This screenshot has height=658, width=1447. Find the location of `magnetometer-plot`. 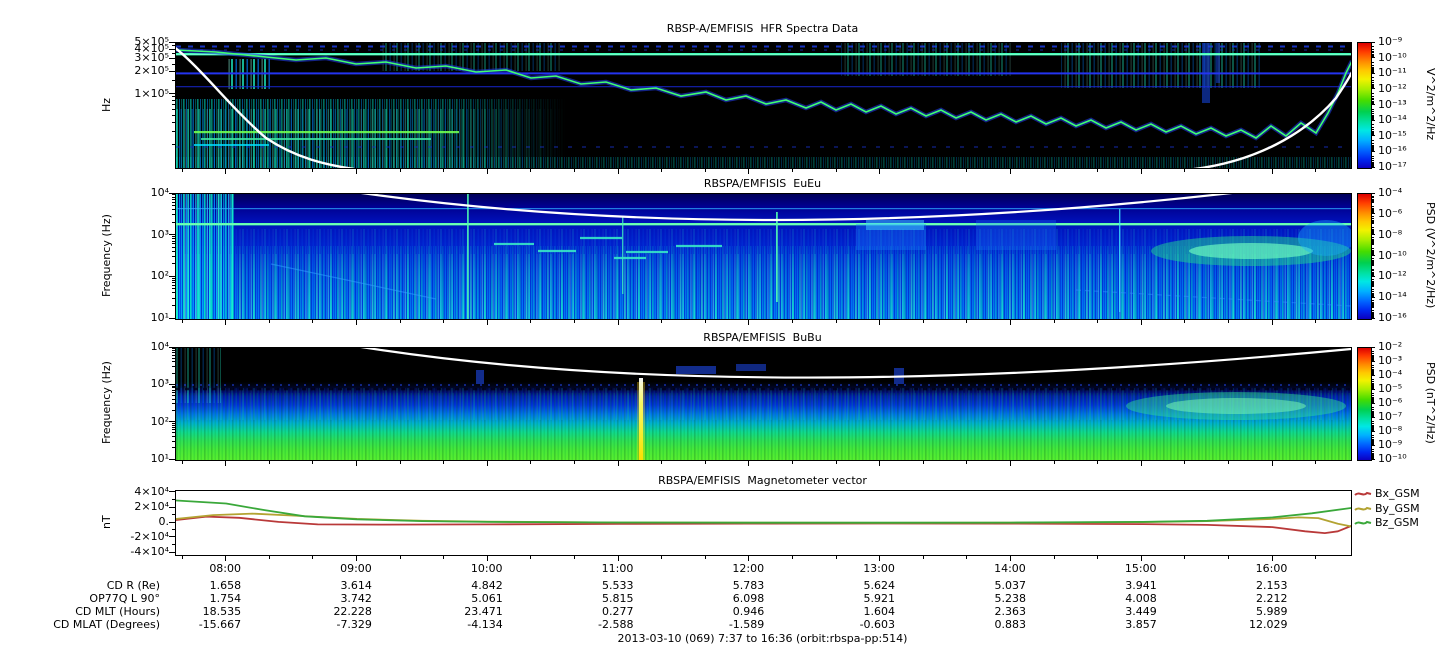

magnetometer-plot is located at coordinates (763, 516).